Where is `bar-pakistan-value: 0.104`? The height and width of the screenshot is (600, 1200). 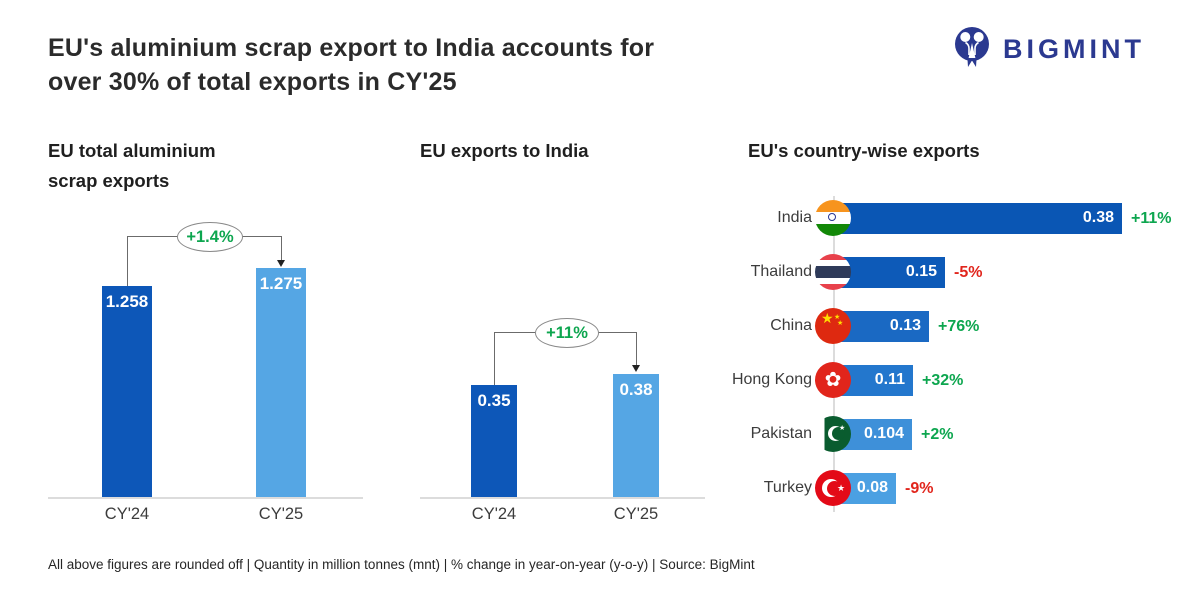 bar-pakistan-value: 0.104 is located at coordinates (883, 433).